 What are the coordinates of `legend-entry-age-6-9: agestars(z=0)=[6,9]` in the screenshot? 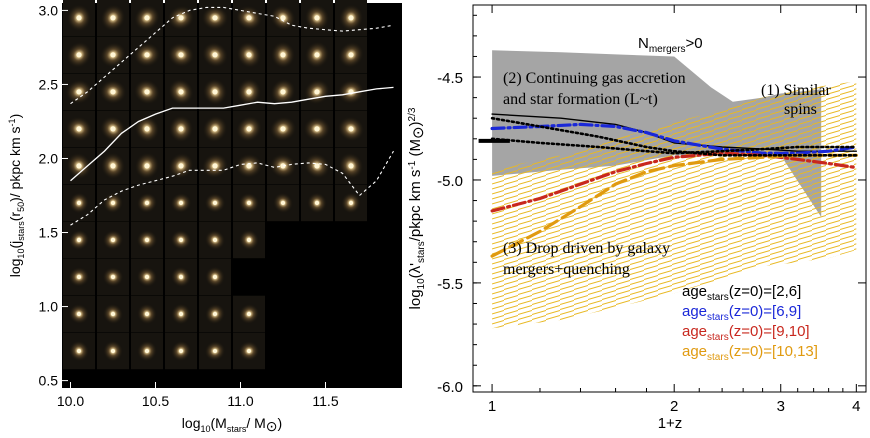 It's located at (741, 313).